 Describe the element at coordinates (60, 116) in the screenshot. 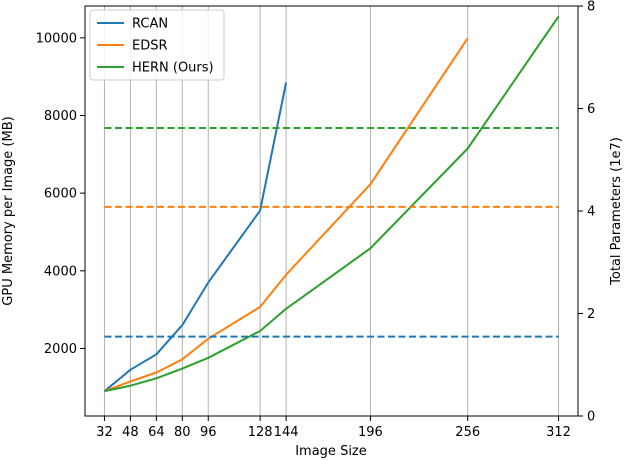

I see `y-tick-label: 8000` at that location.